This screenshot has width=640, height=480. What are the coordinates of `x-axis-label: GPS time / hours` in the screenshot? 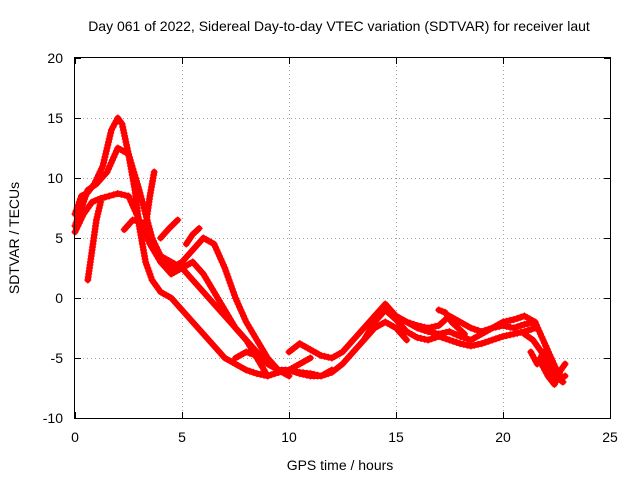 It's located at (340, 465).